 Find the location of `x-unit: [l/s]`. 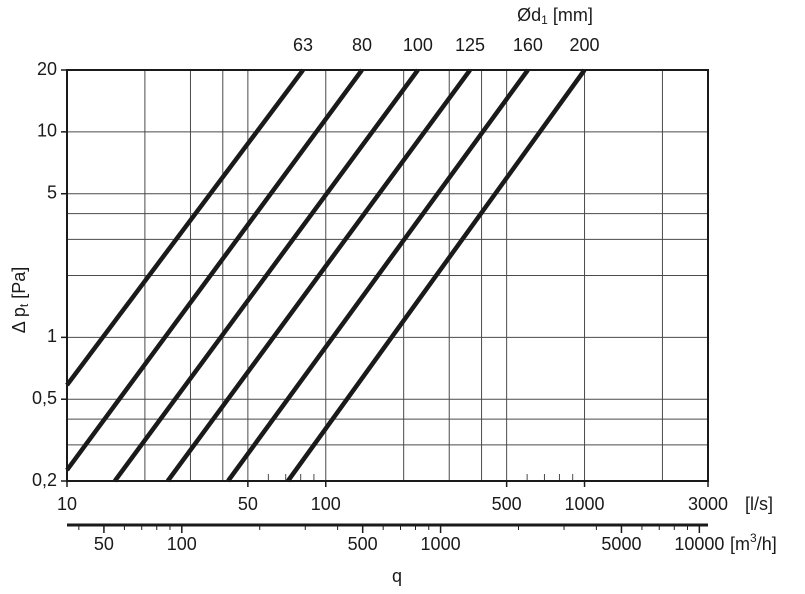

x-unit: [l/s] is located at coordinates (759, 504).